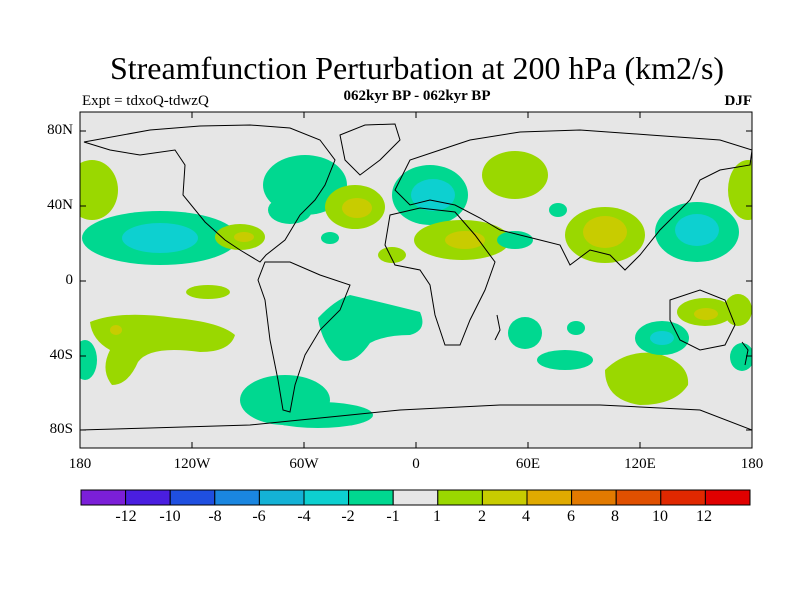  I want to click on plot-subtitle: 062kyr BP - 062kyr BP, so click(417, 96).